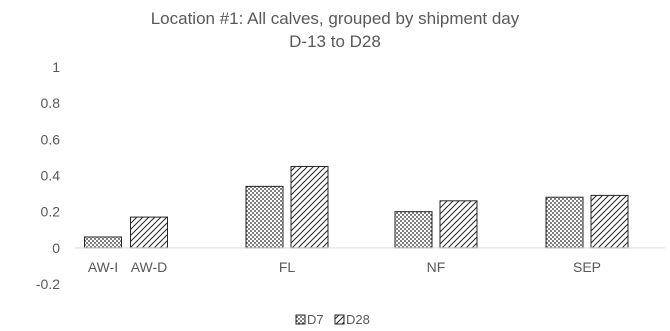 Image resolution: width=670 pixels, height=331 pixels. I want to click on x-tick-label: SEP, so click(587, 267).